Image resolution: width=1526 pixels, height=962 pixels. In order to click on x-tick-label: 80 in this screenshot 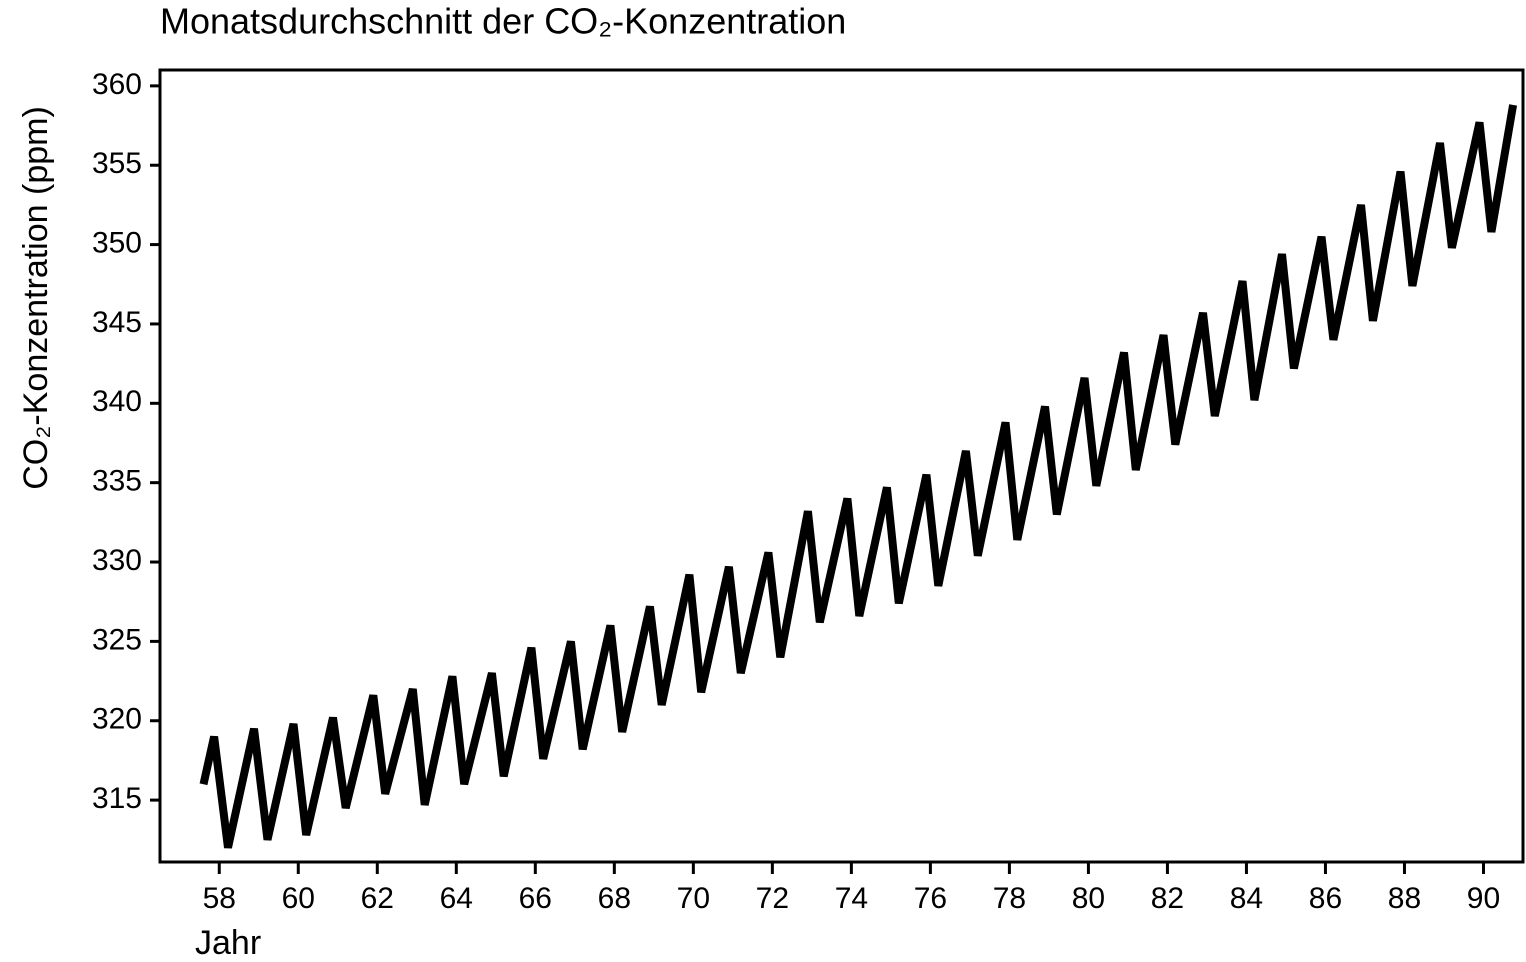, I will do `click(1088, 898)`.